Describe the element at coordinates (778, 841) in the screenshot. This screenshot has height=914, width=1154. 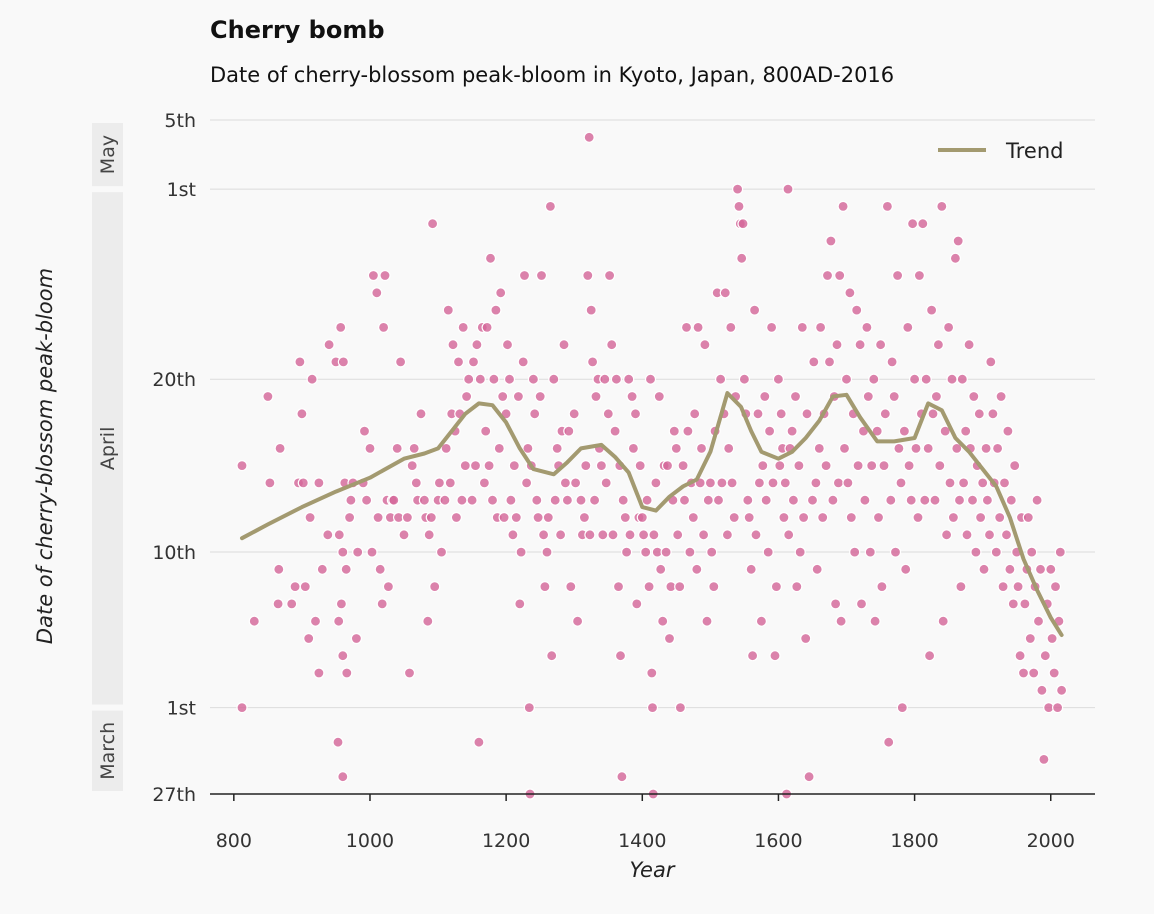
I see `x-tick-label: 1600` at that location.